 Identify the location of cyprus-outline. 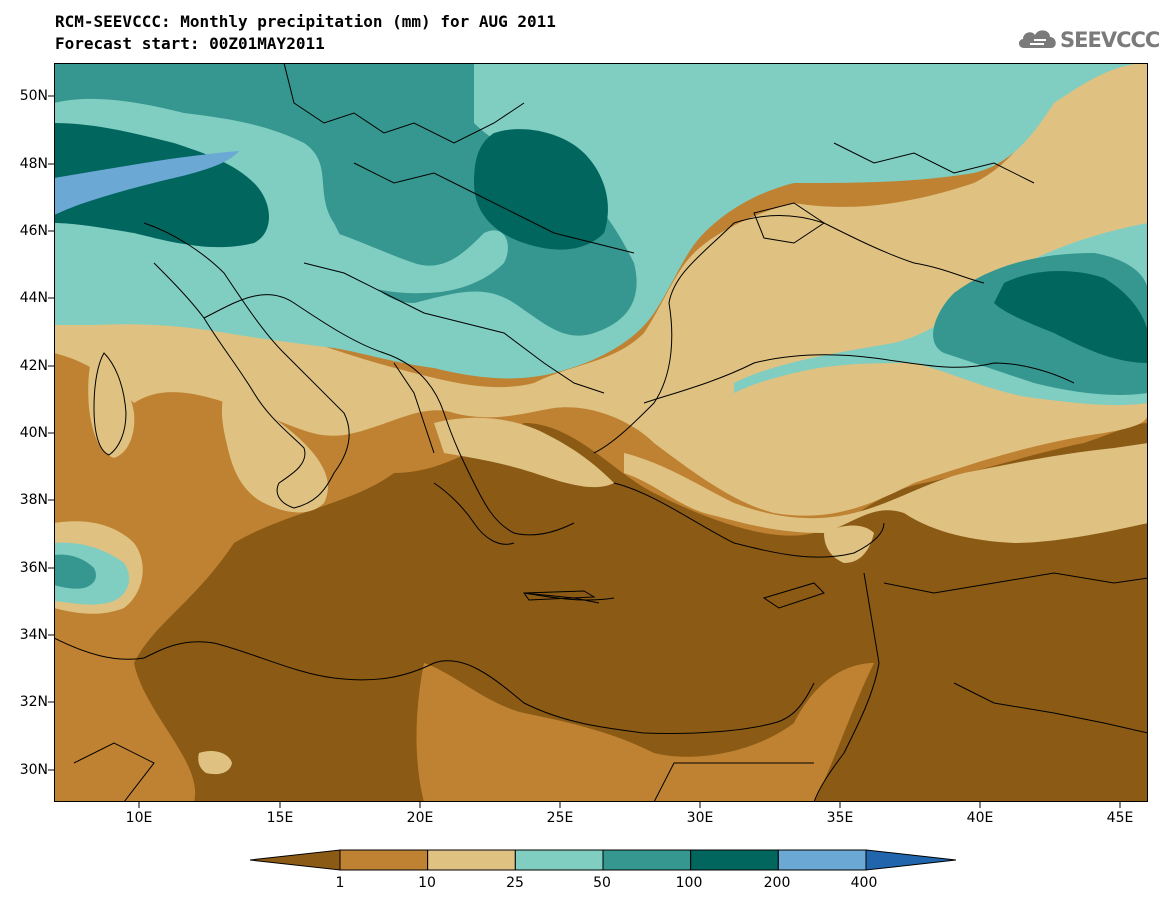
(793, 595).